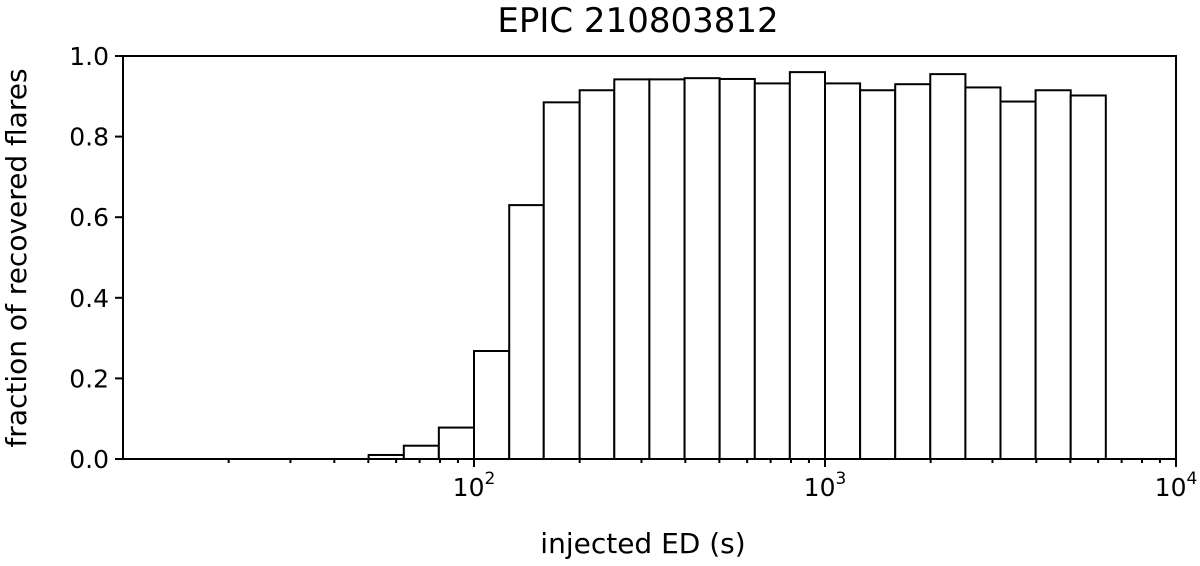 The width and height of the screenshot is (1200, 566). I want to click on y-tick-label: 0.8, so click(89, 137).